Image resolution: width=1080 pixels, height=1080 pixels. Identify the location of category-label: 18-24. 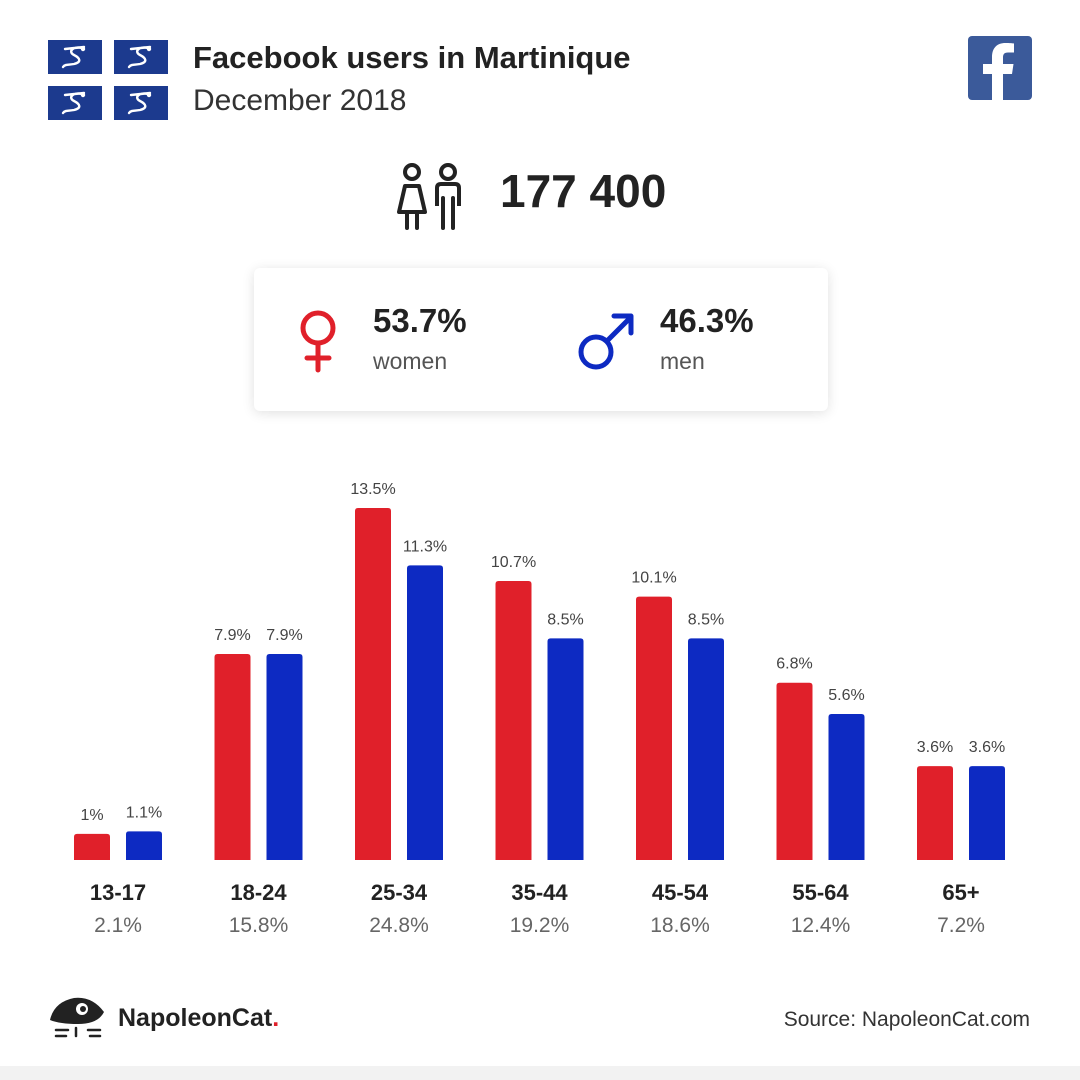
(258, 892).